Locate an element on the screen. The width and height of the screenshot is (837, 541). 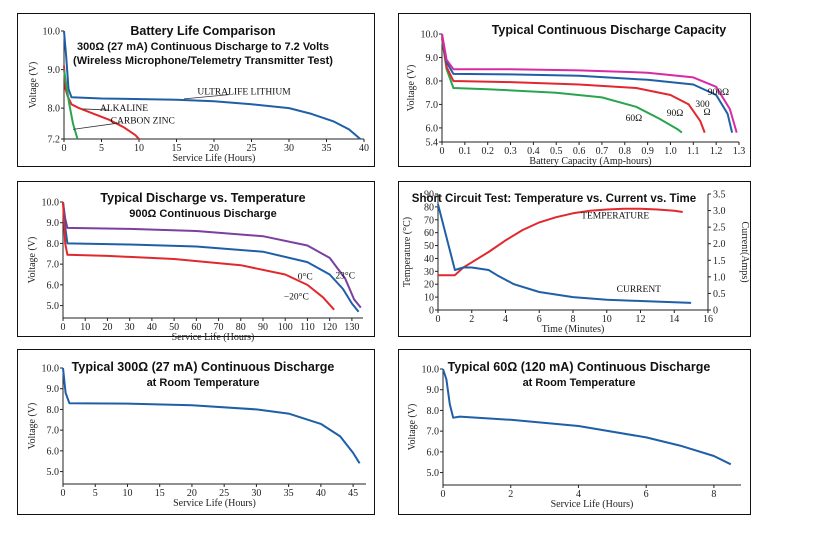
series-annotation: −20°C is located at coordinates (296, 296).